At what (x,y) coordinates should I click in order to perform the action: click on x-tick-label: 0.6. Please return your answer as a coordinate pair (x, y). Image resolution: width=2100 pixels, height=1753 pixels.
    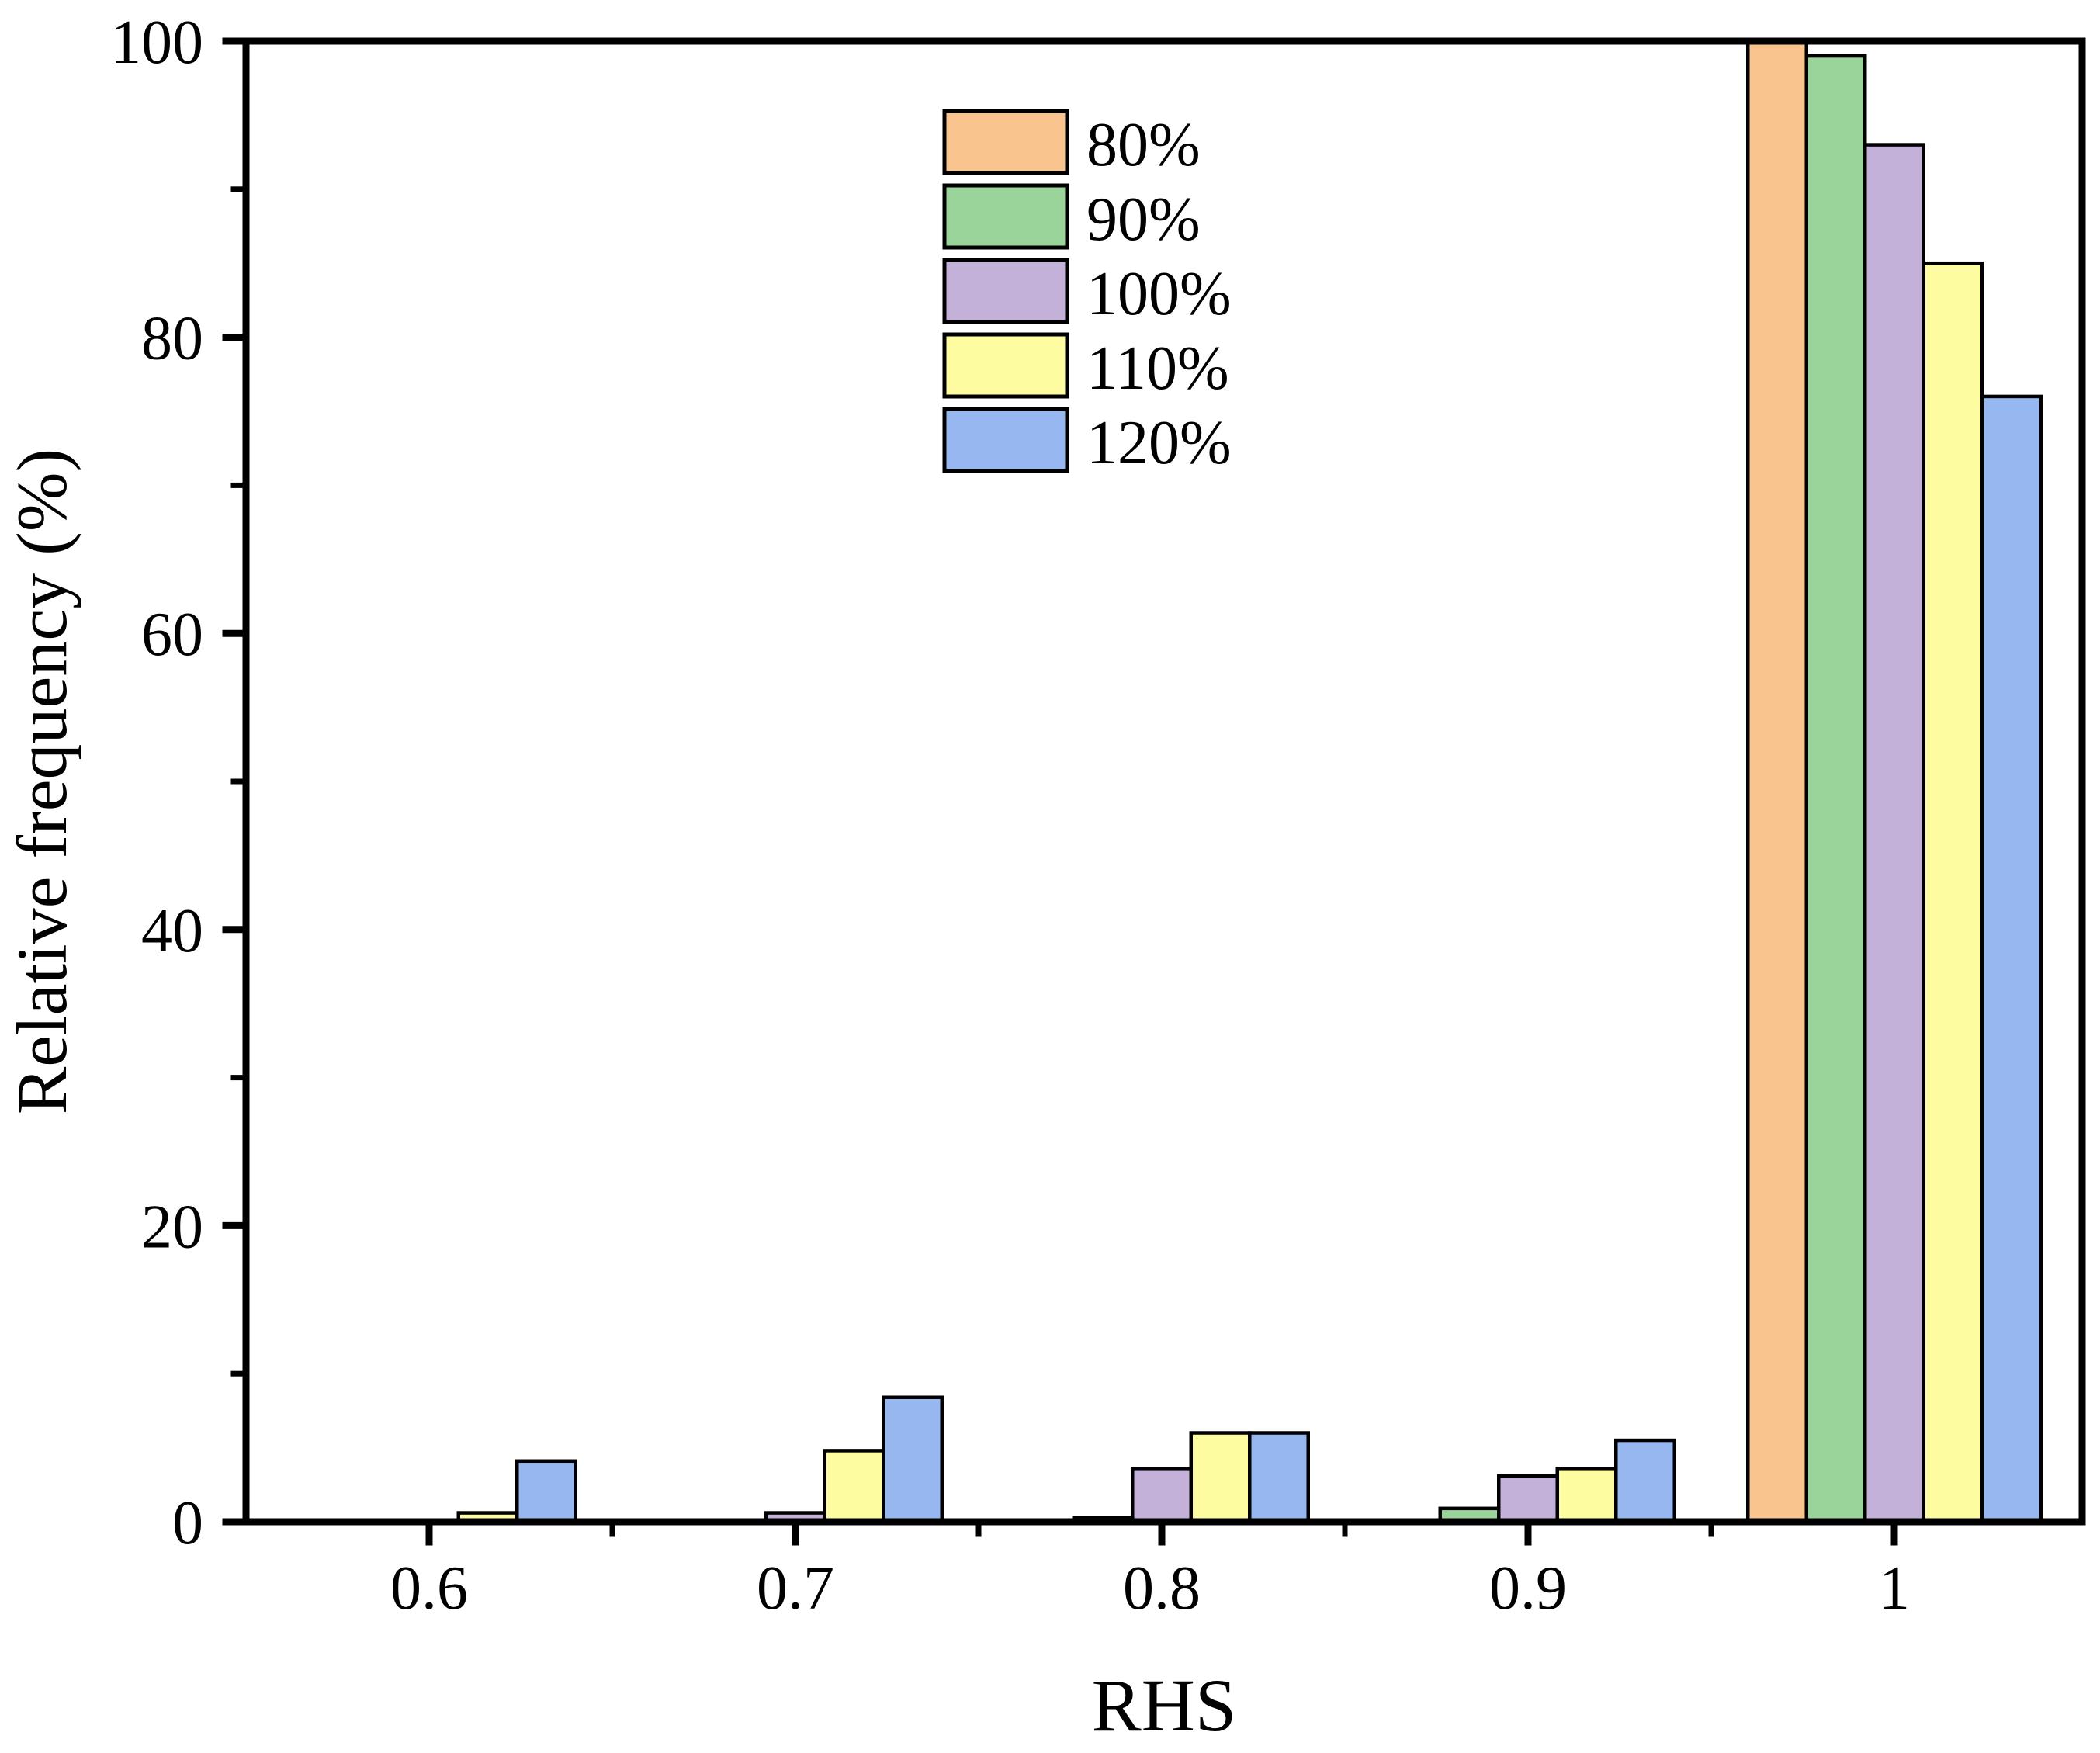
    Looking at the image, I should click on (429, 1588).